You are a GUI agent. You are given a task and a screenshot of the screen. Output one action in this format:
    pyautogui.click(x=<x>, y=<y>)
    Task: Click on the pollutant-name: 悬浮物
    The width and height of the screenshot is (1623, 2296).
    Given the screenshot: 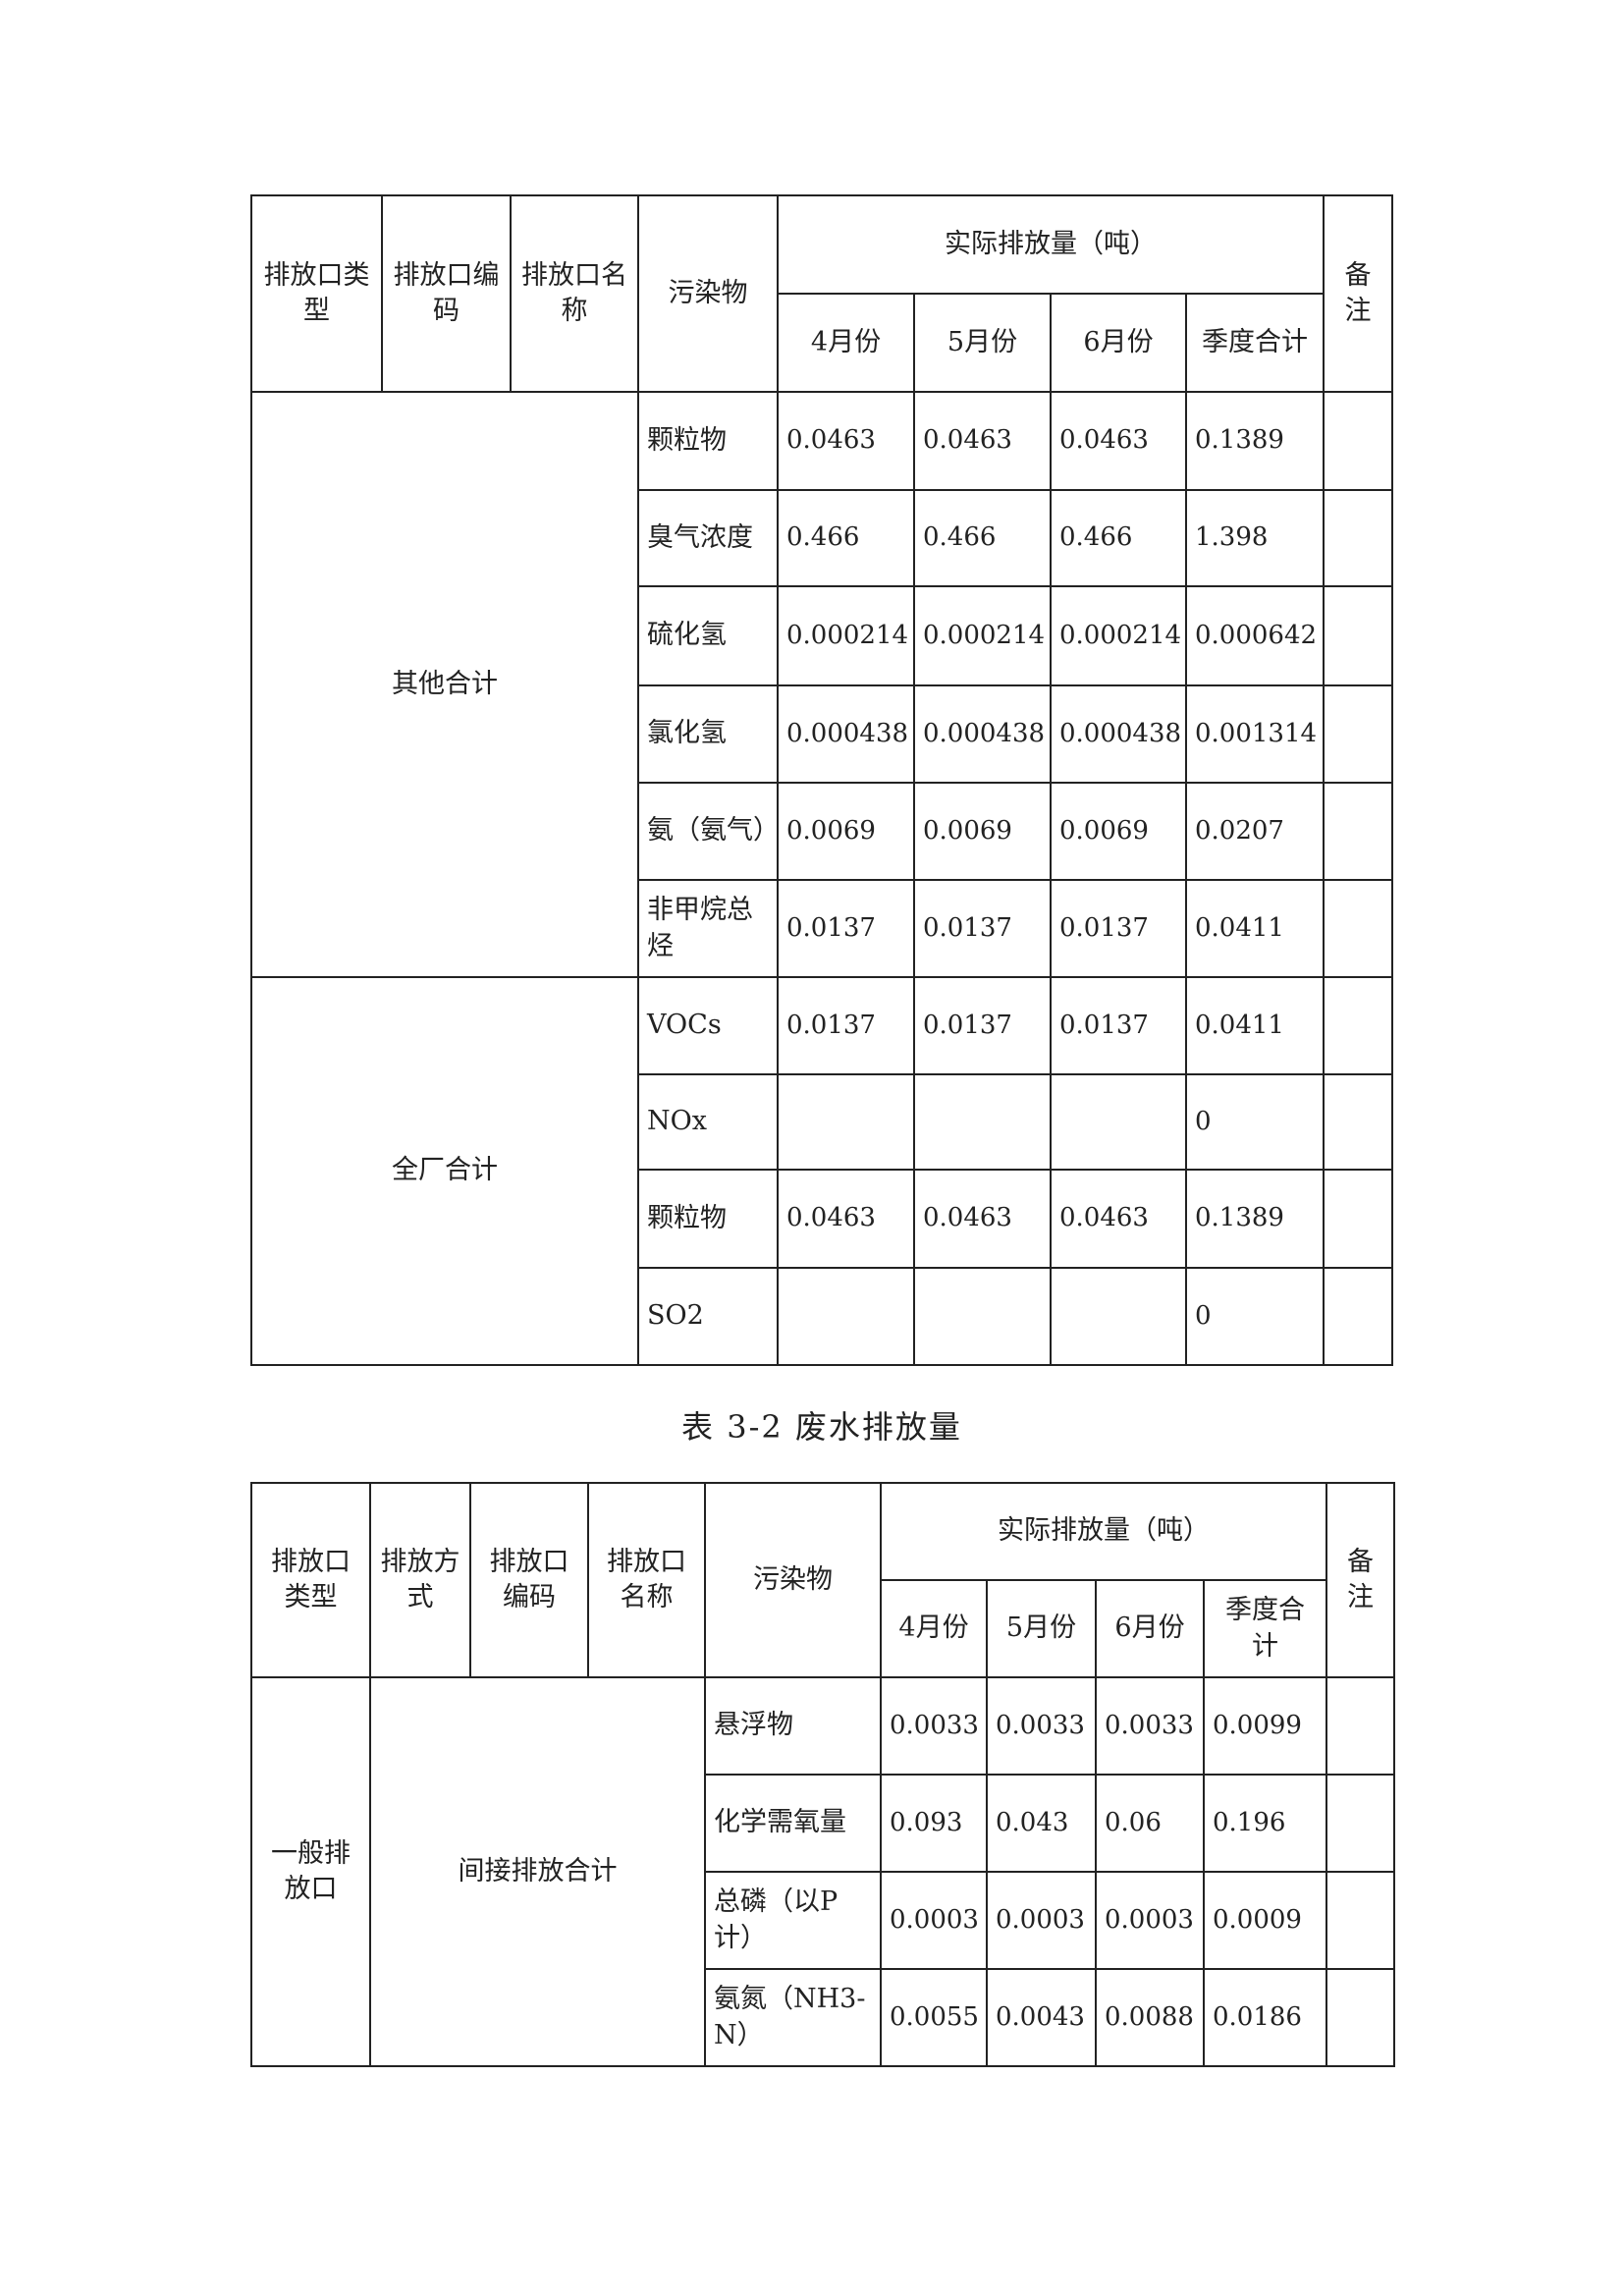 What is the action you would take?
    pyautogui.click(x=793, y=1726)
    